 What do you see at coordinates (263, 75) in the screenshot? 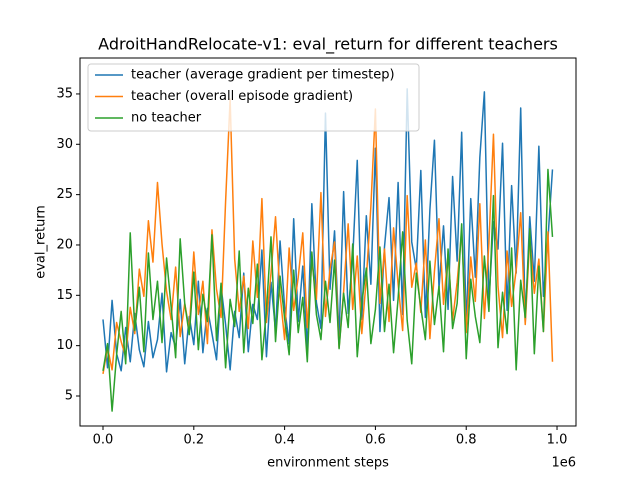
I see `legend-label: teacher (average gradient per timestep)` at bounding box center [263, 75].